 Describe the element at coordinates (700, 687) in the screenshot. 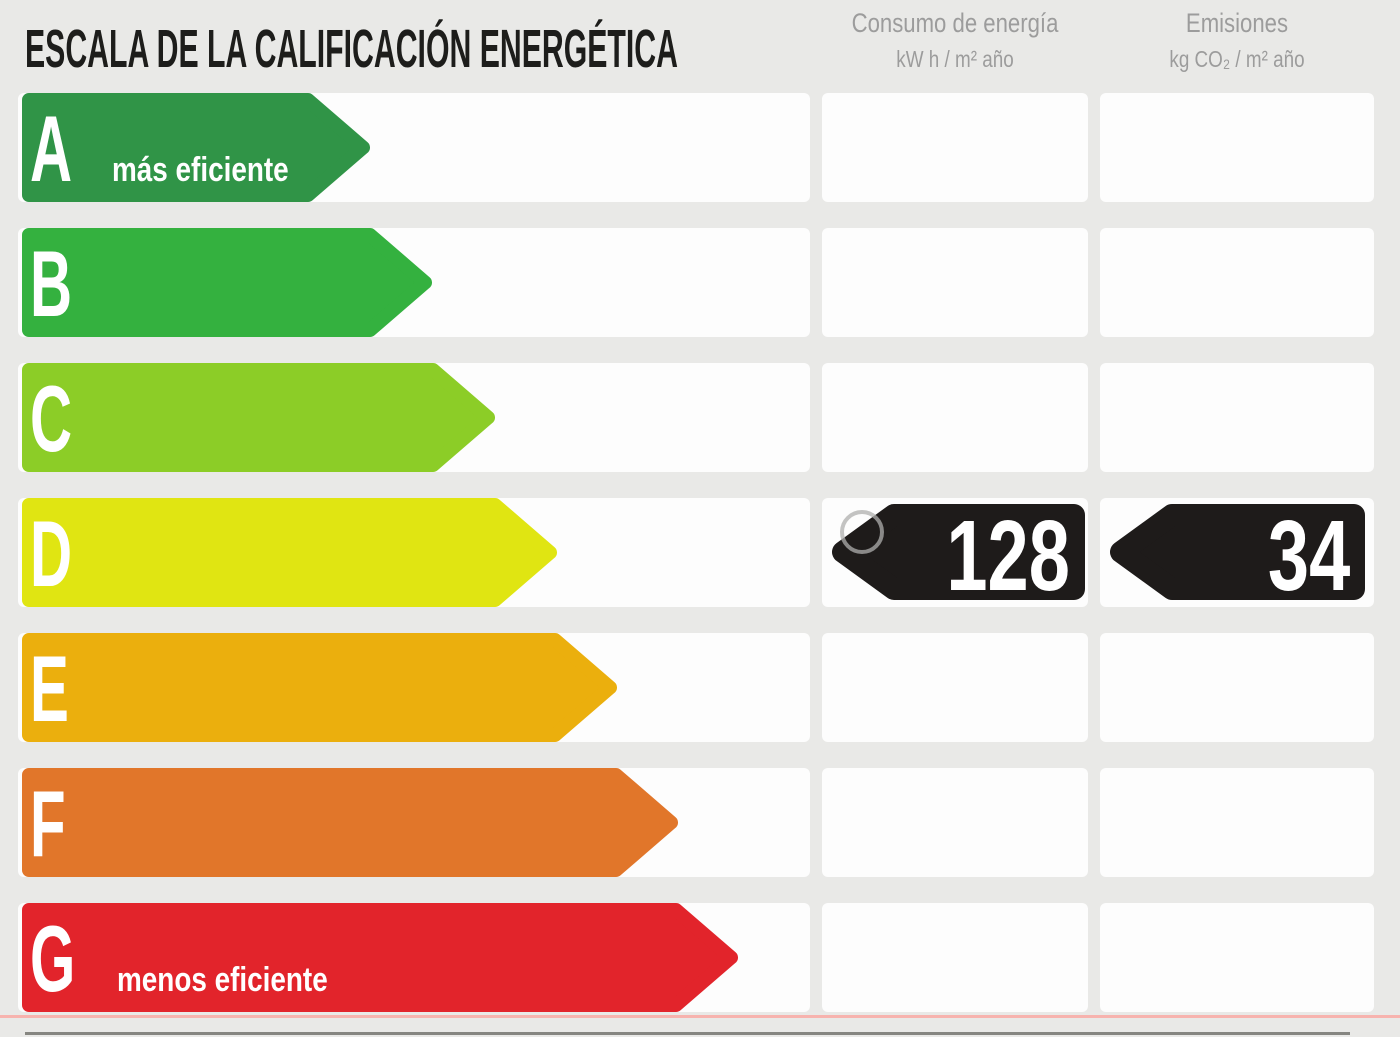

I see `rating-row-e: E` at that location.